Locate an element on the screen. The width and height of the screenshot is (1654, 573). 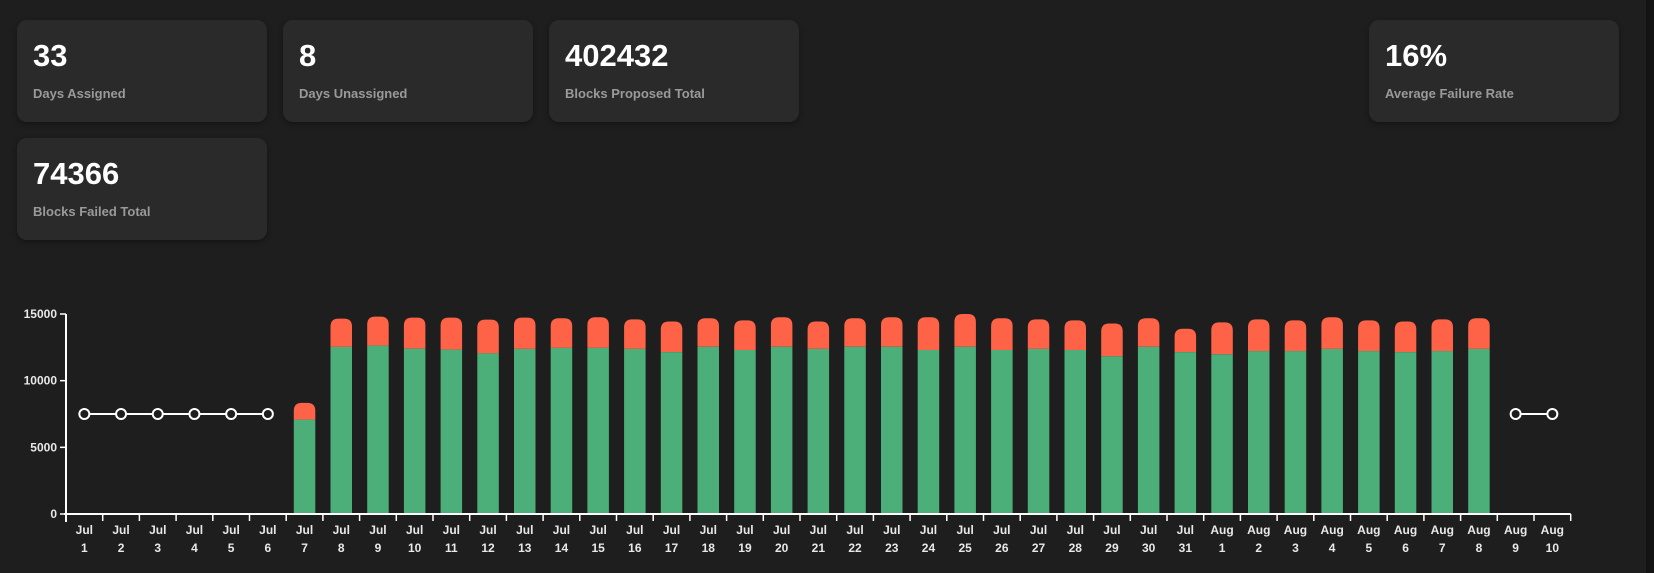
x-tick-label-day: 20 is located at coordinates (782, 548).